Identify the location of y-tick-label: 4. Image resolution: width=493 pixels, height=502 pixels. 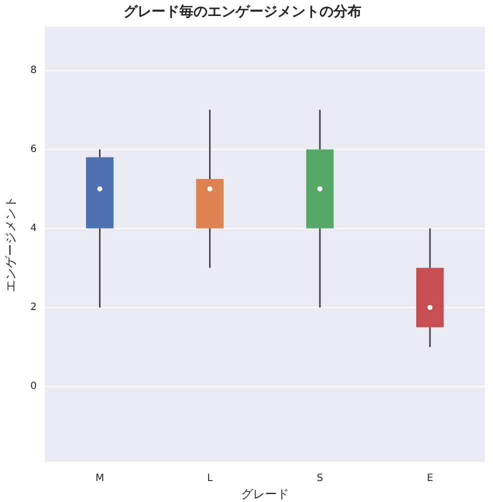
(33, 228).